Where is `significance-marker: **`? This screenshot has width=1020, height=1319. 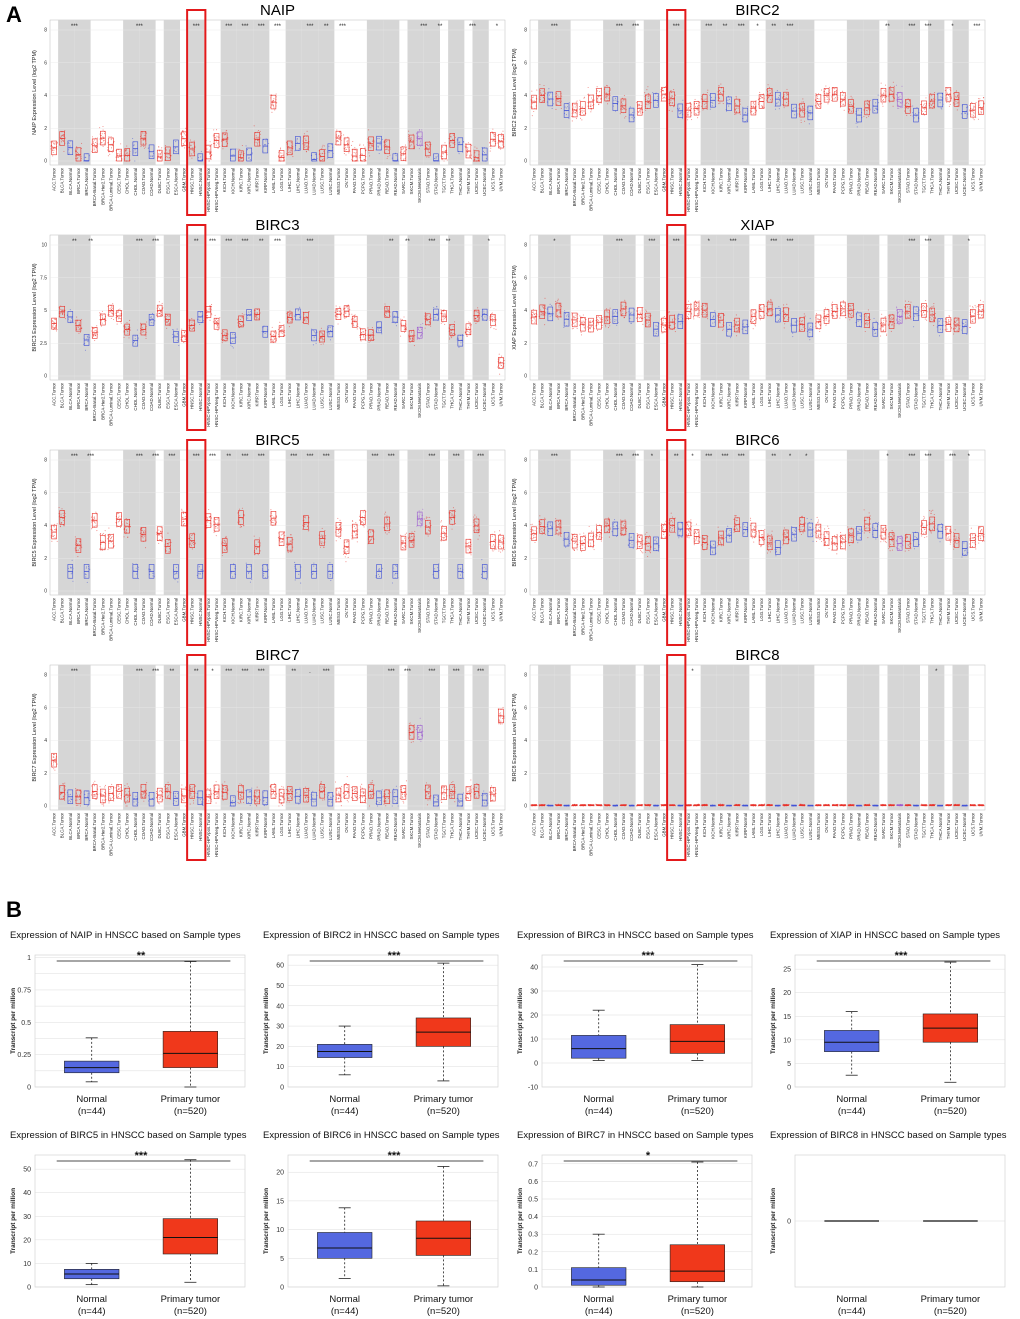 significance-marker: ** is located at coordinates (90, 242).